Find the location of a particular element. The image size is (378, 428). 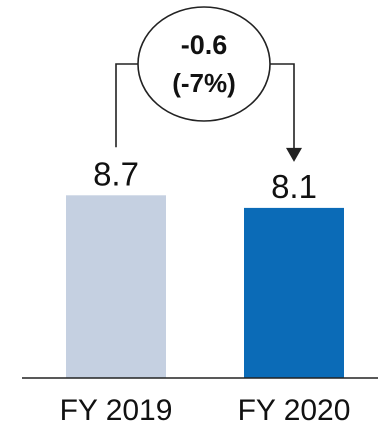

arrowhead-icon is located at coordinates (294, 154).